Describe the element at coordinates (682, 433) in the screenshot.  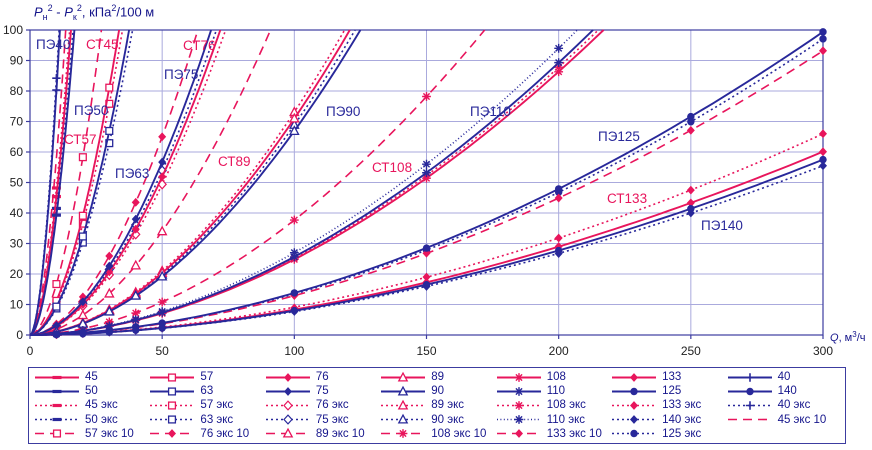
I see `legend-item-label: 125 экс` at that location.